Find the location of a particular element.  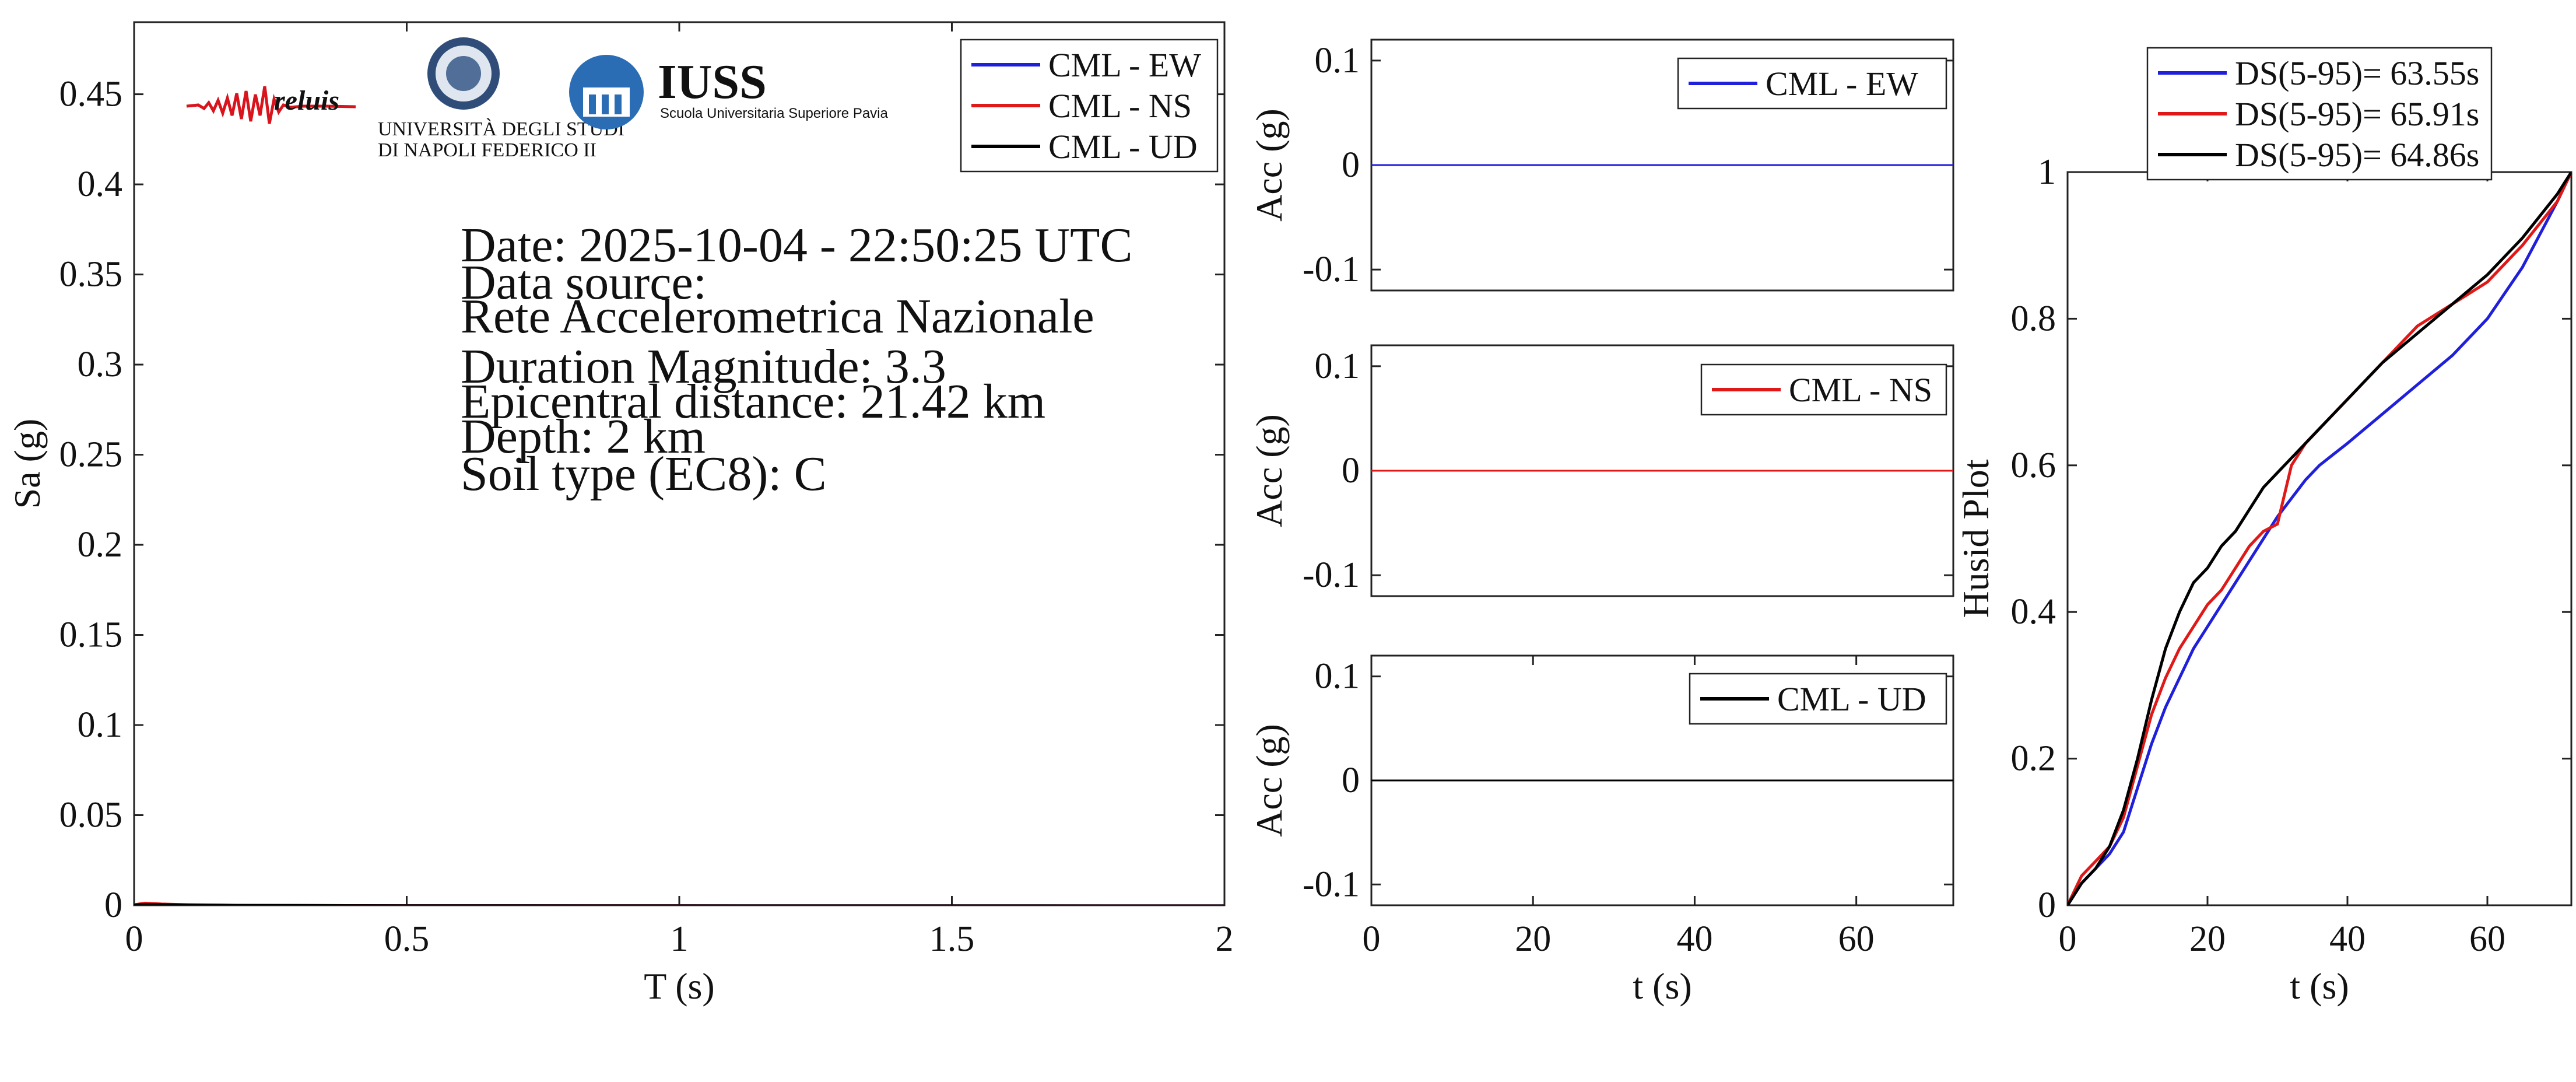

x-tick-label: 2 is located at coordinates (1225, 939).